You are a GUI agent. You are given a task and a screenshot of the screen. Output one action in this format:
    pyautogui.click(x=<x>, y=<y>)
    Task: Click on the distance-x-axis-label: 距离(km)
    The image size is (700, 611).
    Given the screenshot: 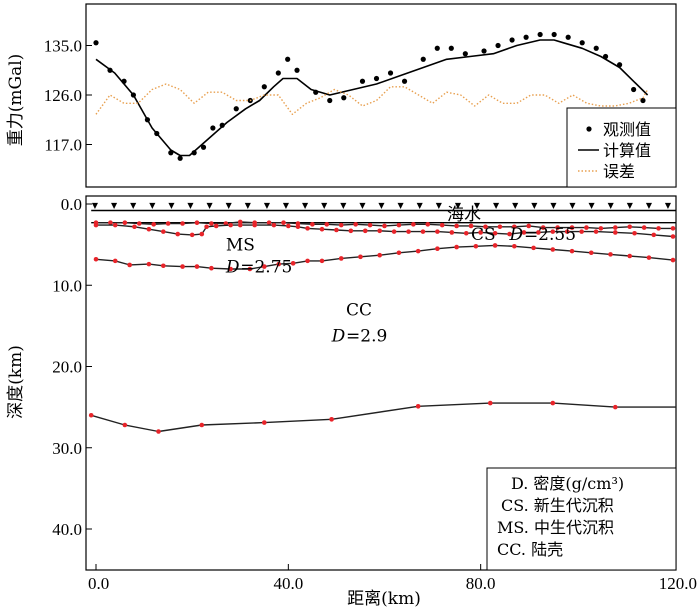 What is the action you would take?
    pyautogui.click(x=384, y=599)
    